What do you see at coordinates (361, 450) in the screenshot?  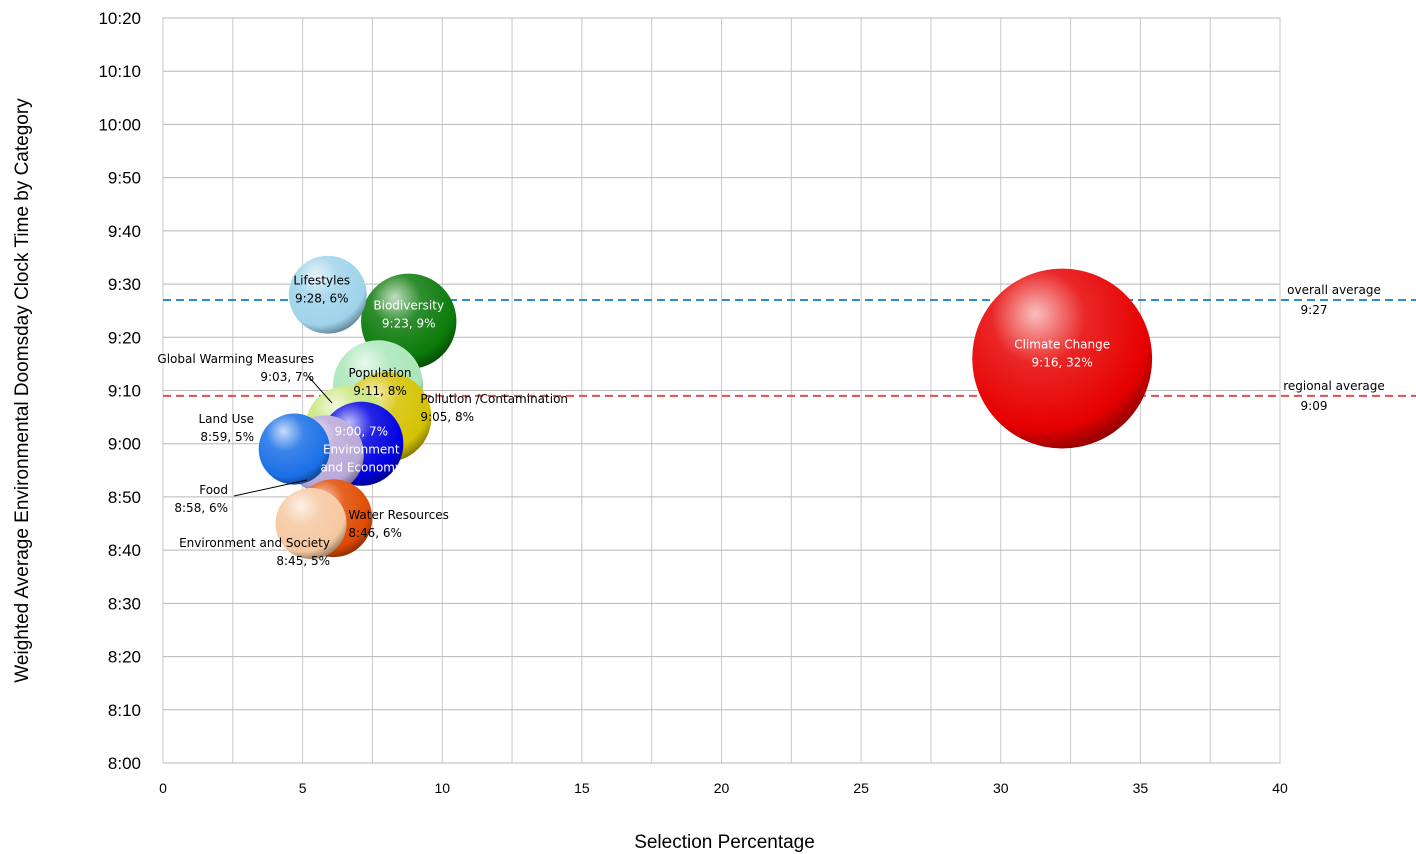 I see `data-label: Environment` at bounding box center [361, 450].